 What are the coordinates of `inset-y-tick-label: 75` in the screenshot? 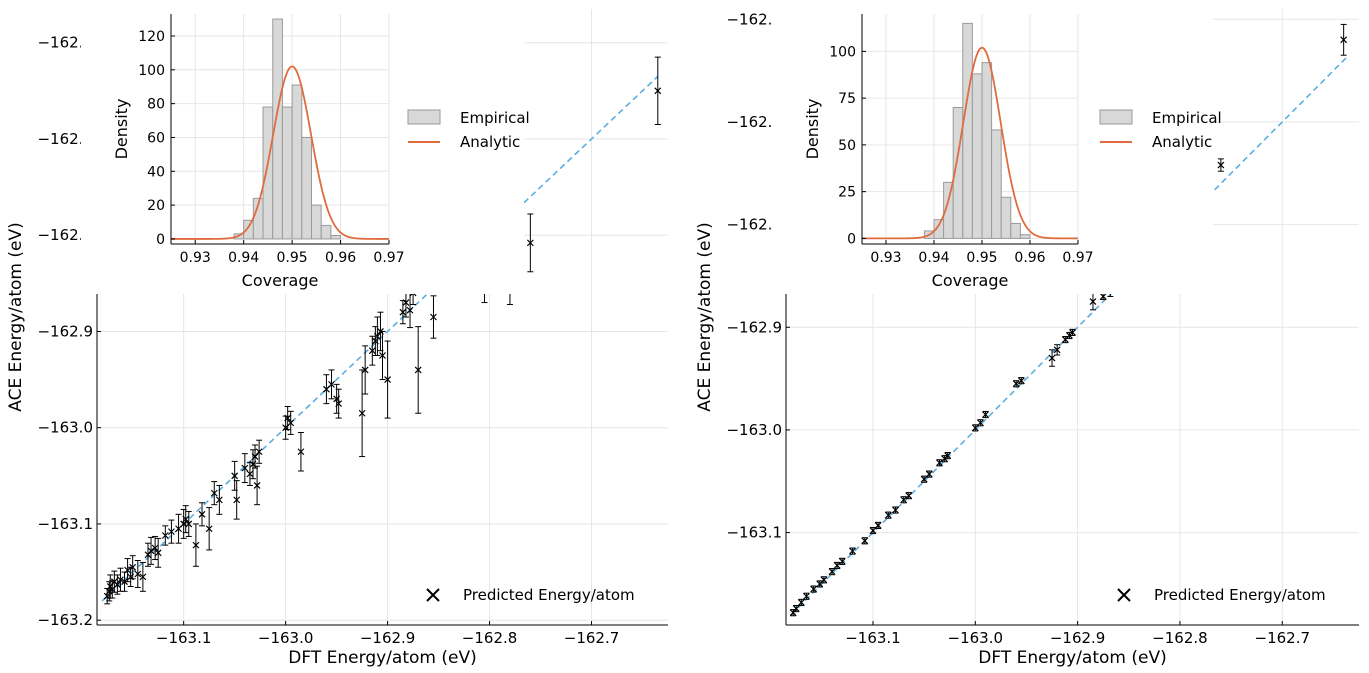 It's located at (847, 99).